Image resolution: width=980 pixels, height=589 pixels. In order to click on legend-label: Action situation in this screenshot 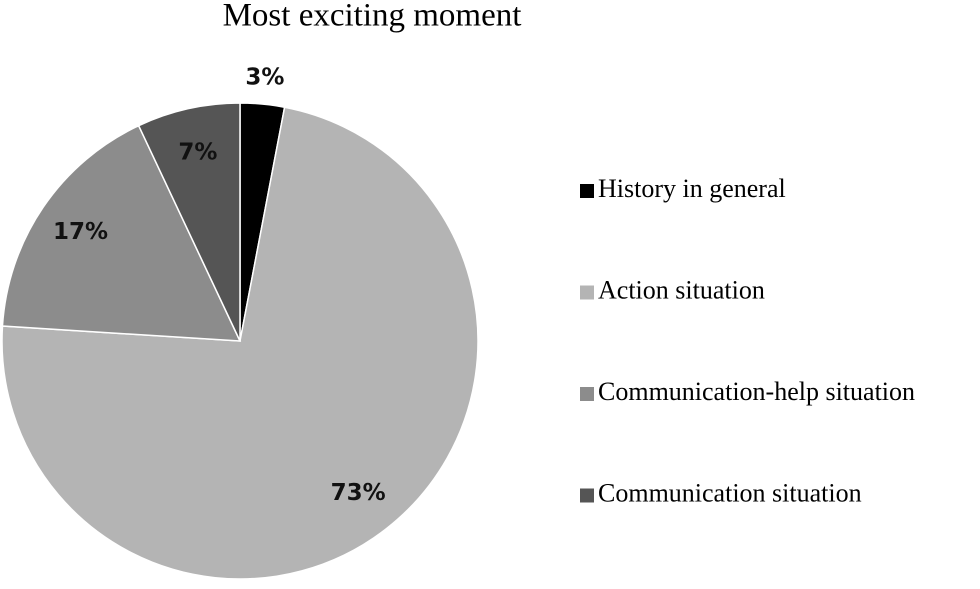, I will do `click(681, 289)`.